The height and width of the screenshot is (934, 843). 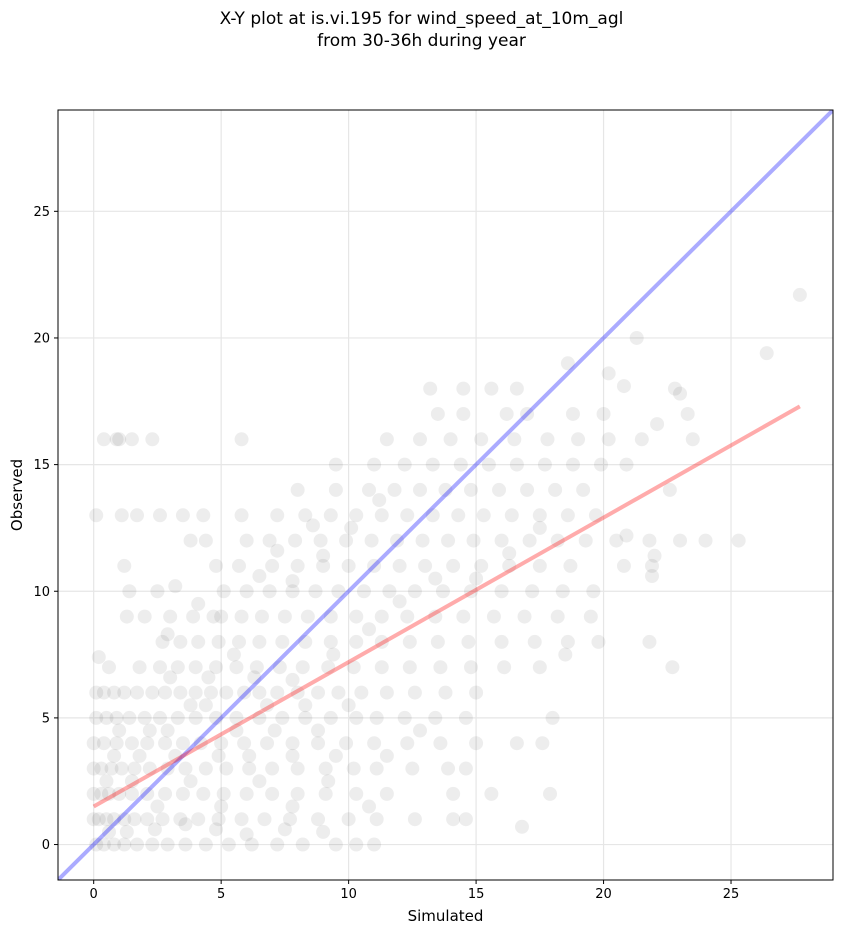 I want to click on y-tick-label: 25, so click(x=41, y=212).